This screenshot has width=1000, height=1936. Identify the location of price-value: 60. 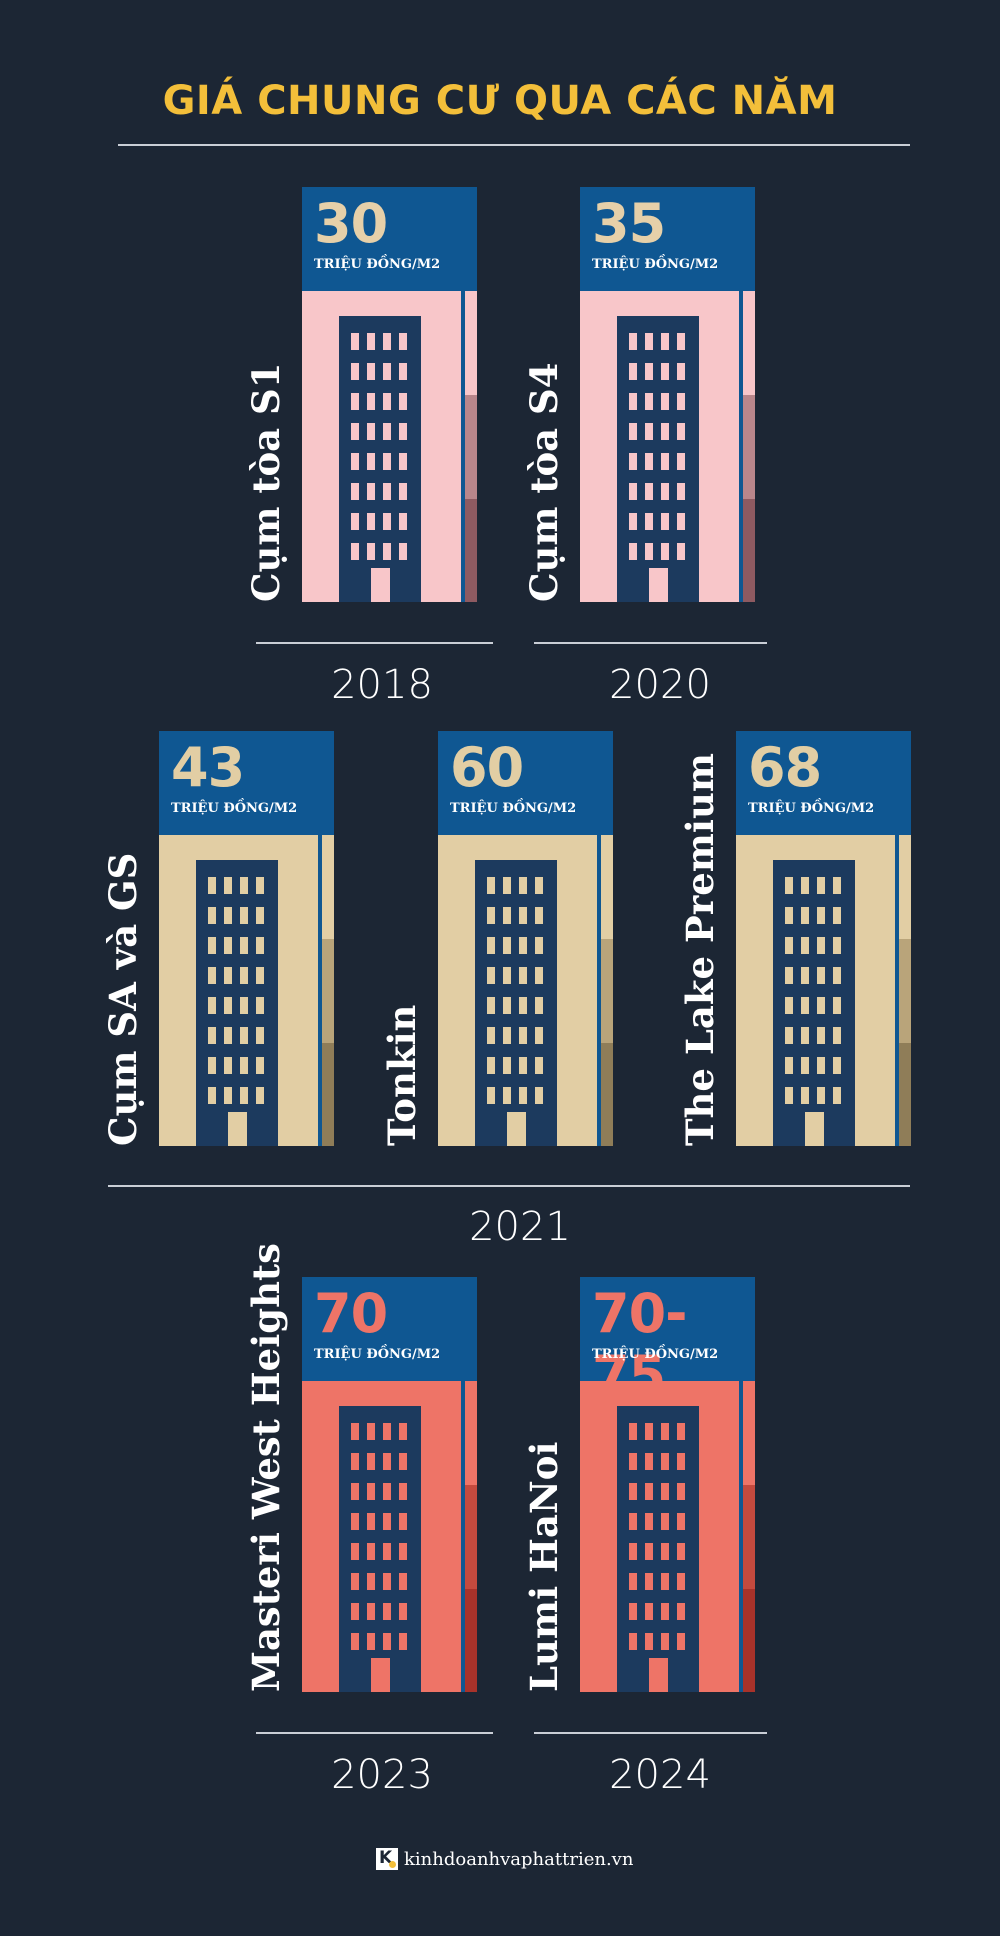
(487, 767).